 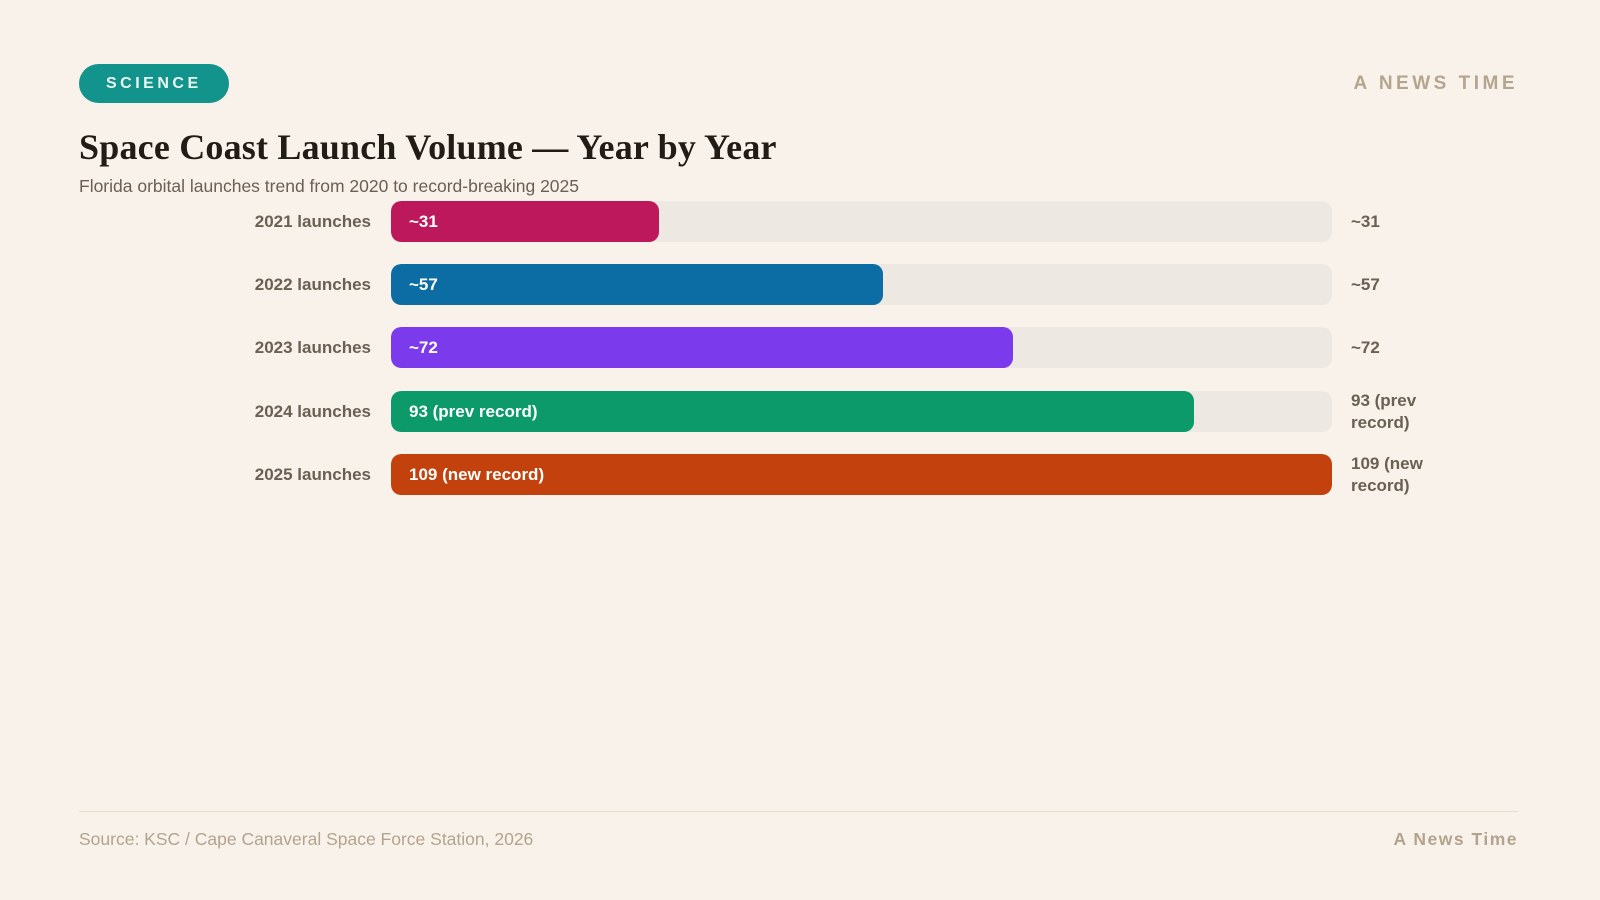 I want to click on bar-track: 109 (new record), so click(x=861, y=475).